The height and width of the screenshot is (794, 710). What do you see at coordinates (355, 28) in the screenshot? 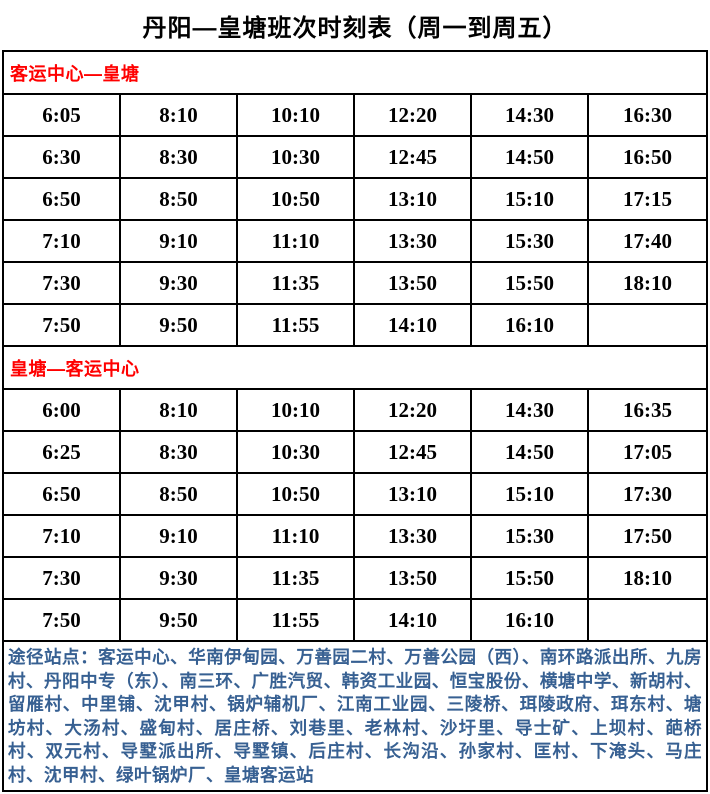
I see `page-title: 丹阳—皇塘班次时刻表（周一到周五）` at bounding box center [355, 28].